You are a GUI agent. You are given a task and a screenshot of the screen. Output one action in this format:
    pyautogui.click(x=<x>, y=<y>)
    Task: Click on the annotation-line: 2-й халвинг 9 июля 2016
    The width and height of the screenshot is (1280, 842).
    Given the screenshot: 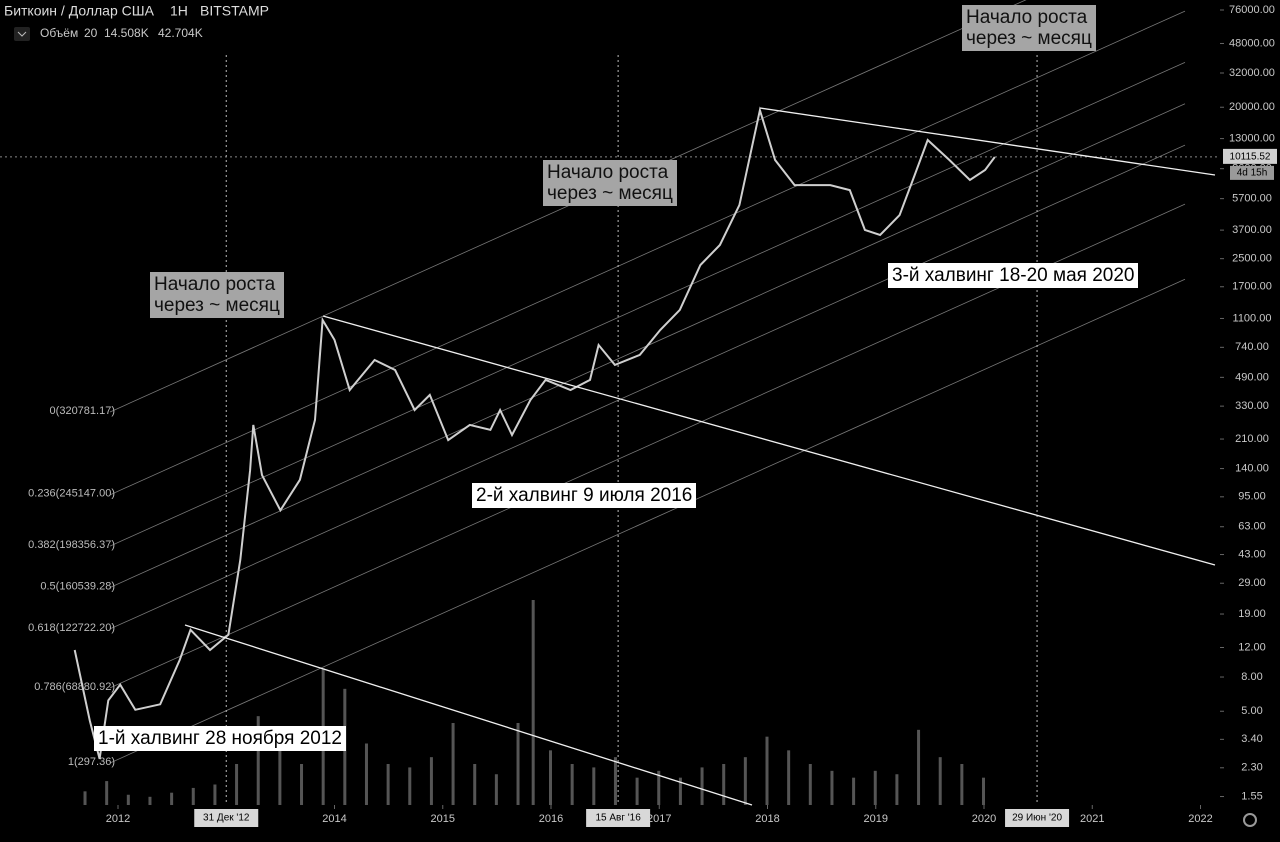 What is the action you would take?
    pyautogui.click(x=584, y=495)
    